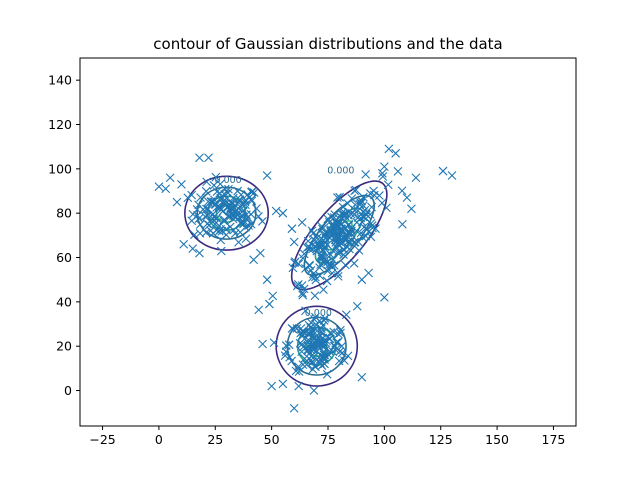 The width and height of the screenshot is (640, 480). Describe the element at coordinates (64, 346) in the screenshot. I see `y-tick-label: 20` at that location.